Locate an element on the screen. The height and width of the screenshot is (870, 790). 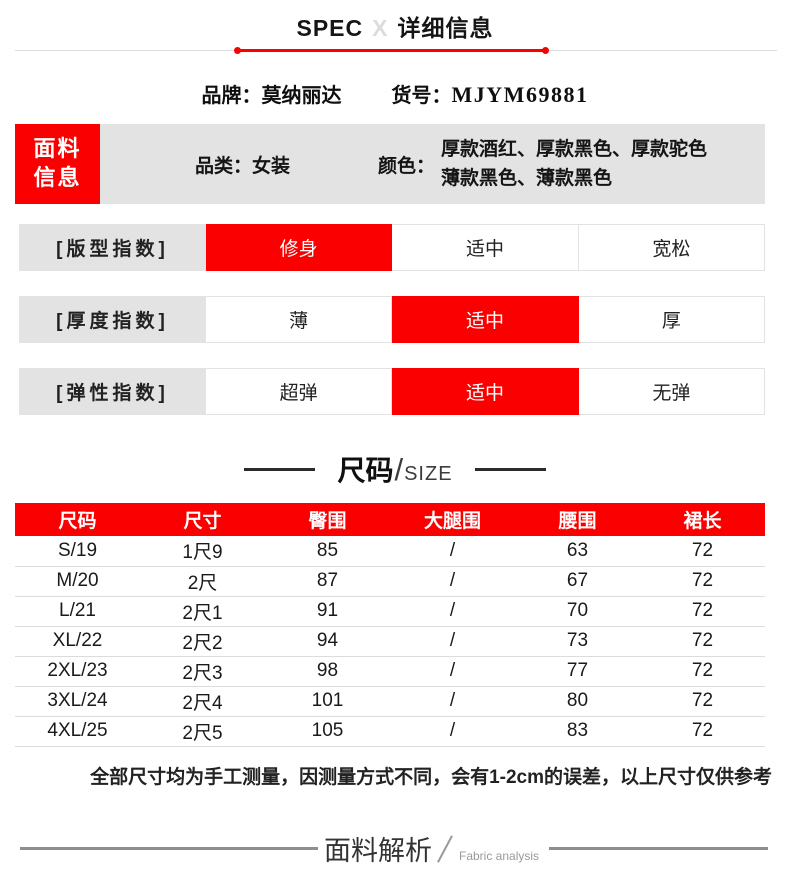
col-header-hip: 臀围 is located at coordinates (327, 519).